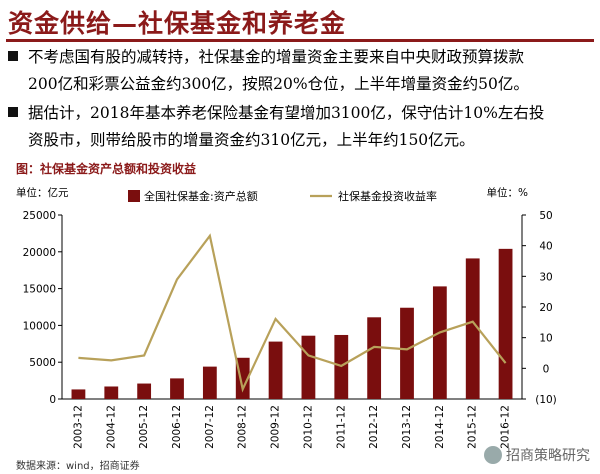  I want to click on bullet-1-line2: 200亿和彩票公益金约300亿，按照20%仓位，上半年增量资金约50亿。, so click(278, 84).